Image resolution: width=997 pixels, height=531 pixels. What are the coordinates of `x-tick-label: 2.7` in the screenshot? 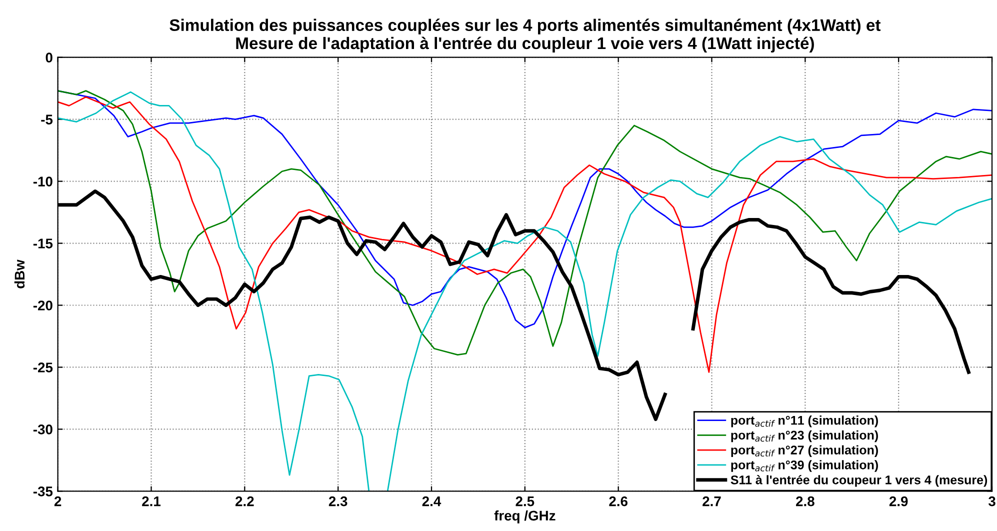 It's located at (711, 501).